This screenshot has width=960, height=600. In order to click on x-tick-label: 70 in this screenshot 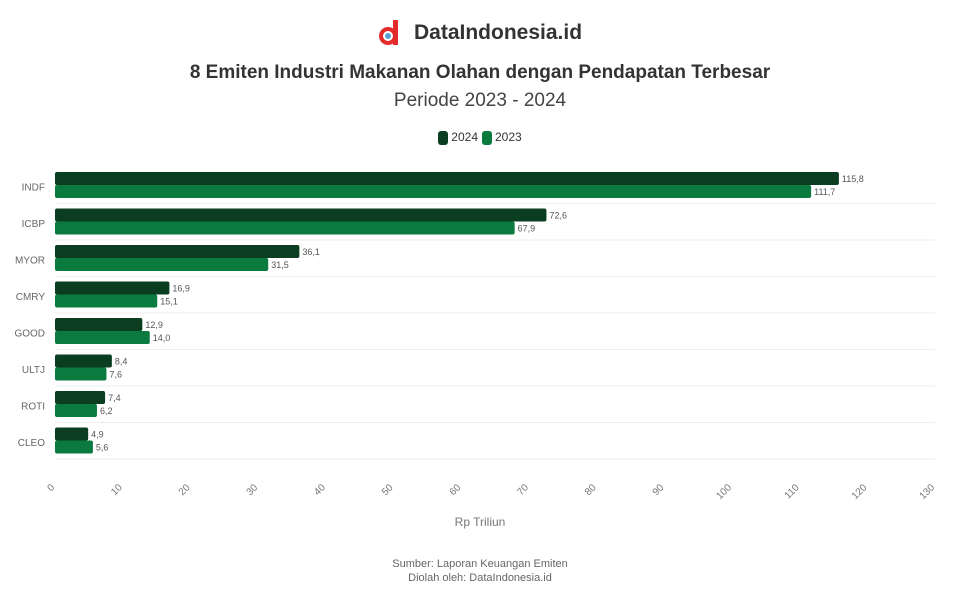, I will do `click(523, 490)`.